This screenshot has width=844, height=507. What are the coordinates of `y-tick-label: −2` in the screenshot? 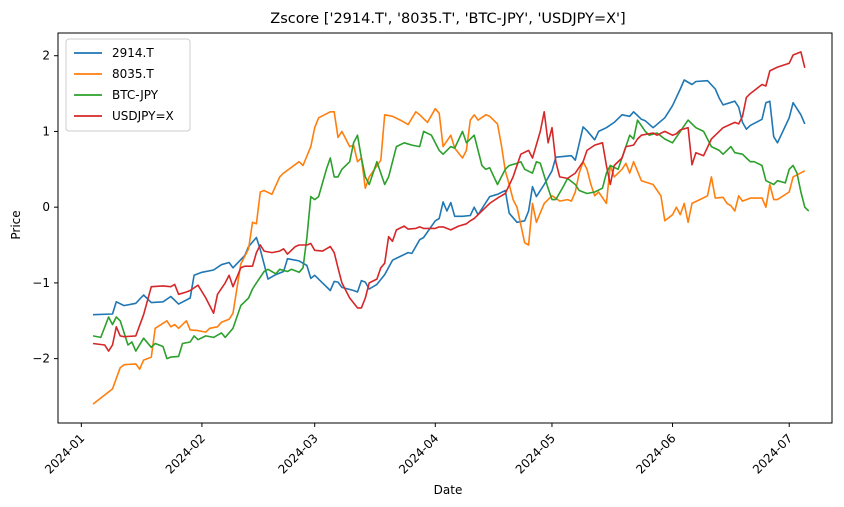 It's located at (41, 359).